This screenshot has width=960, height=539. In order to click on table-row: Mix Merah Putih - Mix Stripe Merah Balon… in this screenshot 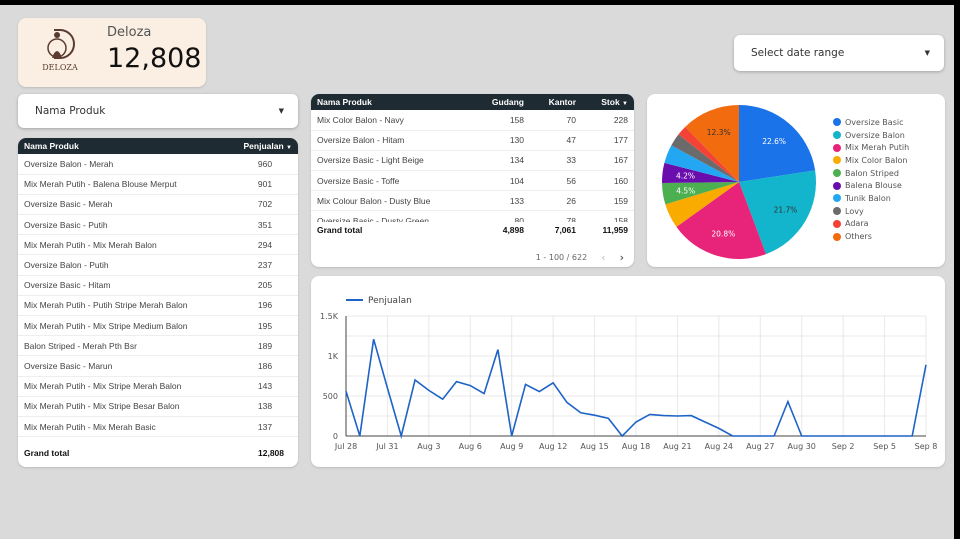, I will do `click(158, 386)`.